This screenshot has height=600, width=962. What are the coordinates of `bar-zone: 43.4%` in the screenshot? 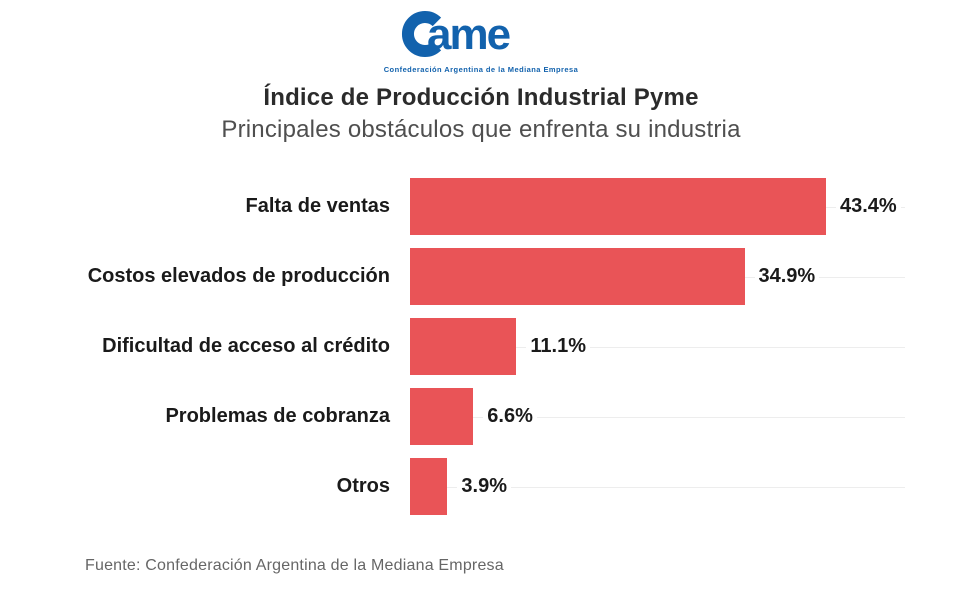 It's located at (686, 206).